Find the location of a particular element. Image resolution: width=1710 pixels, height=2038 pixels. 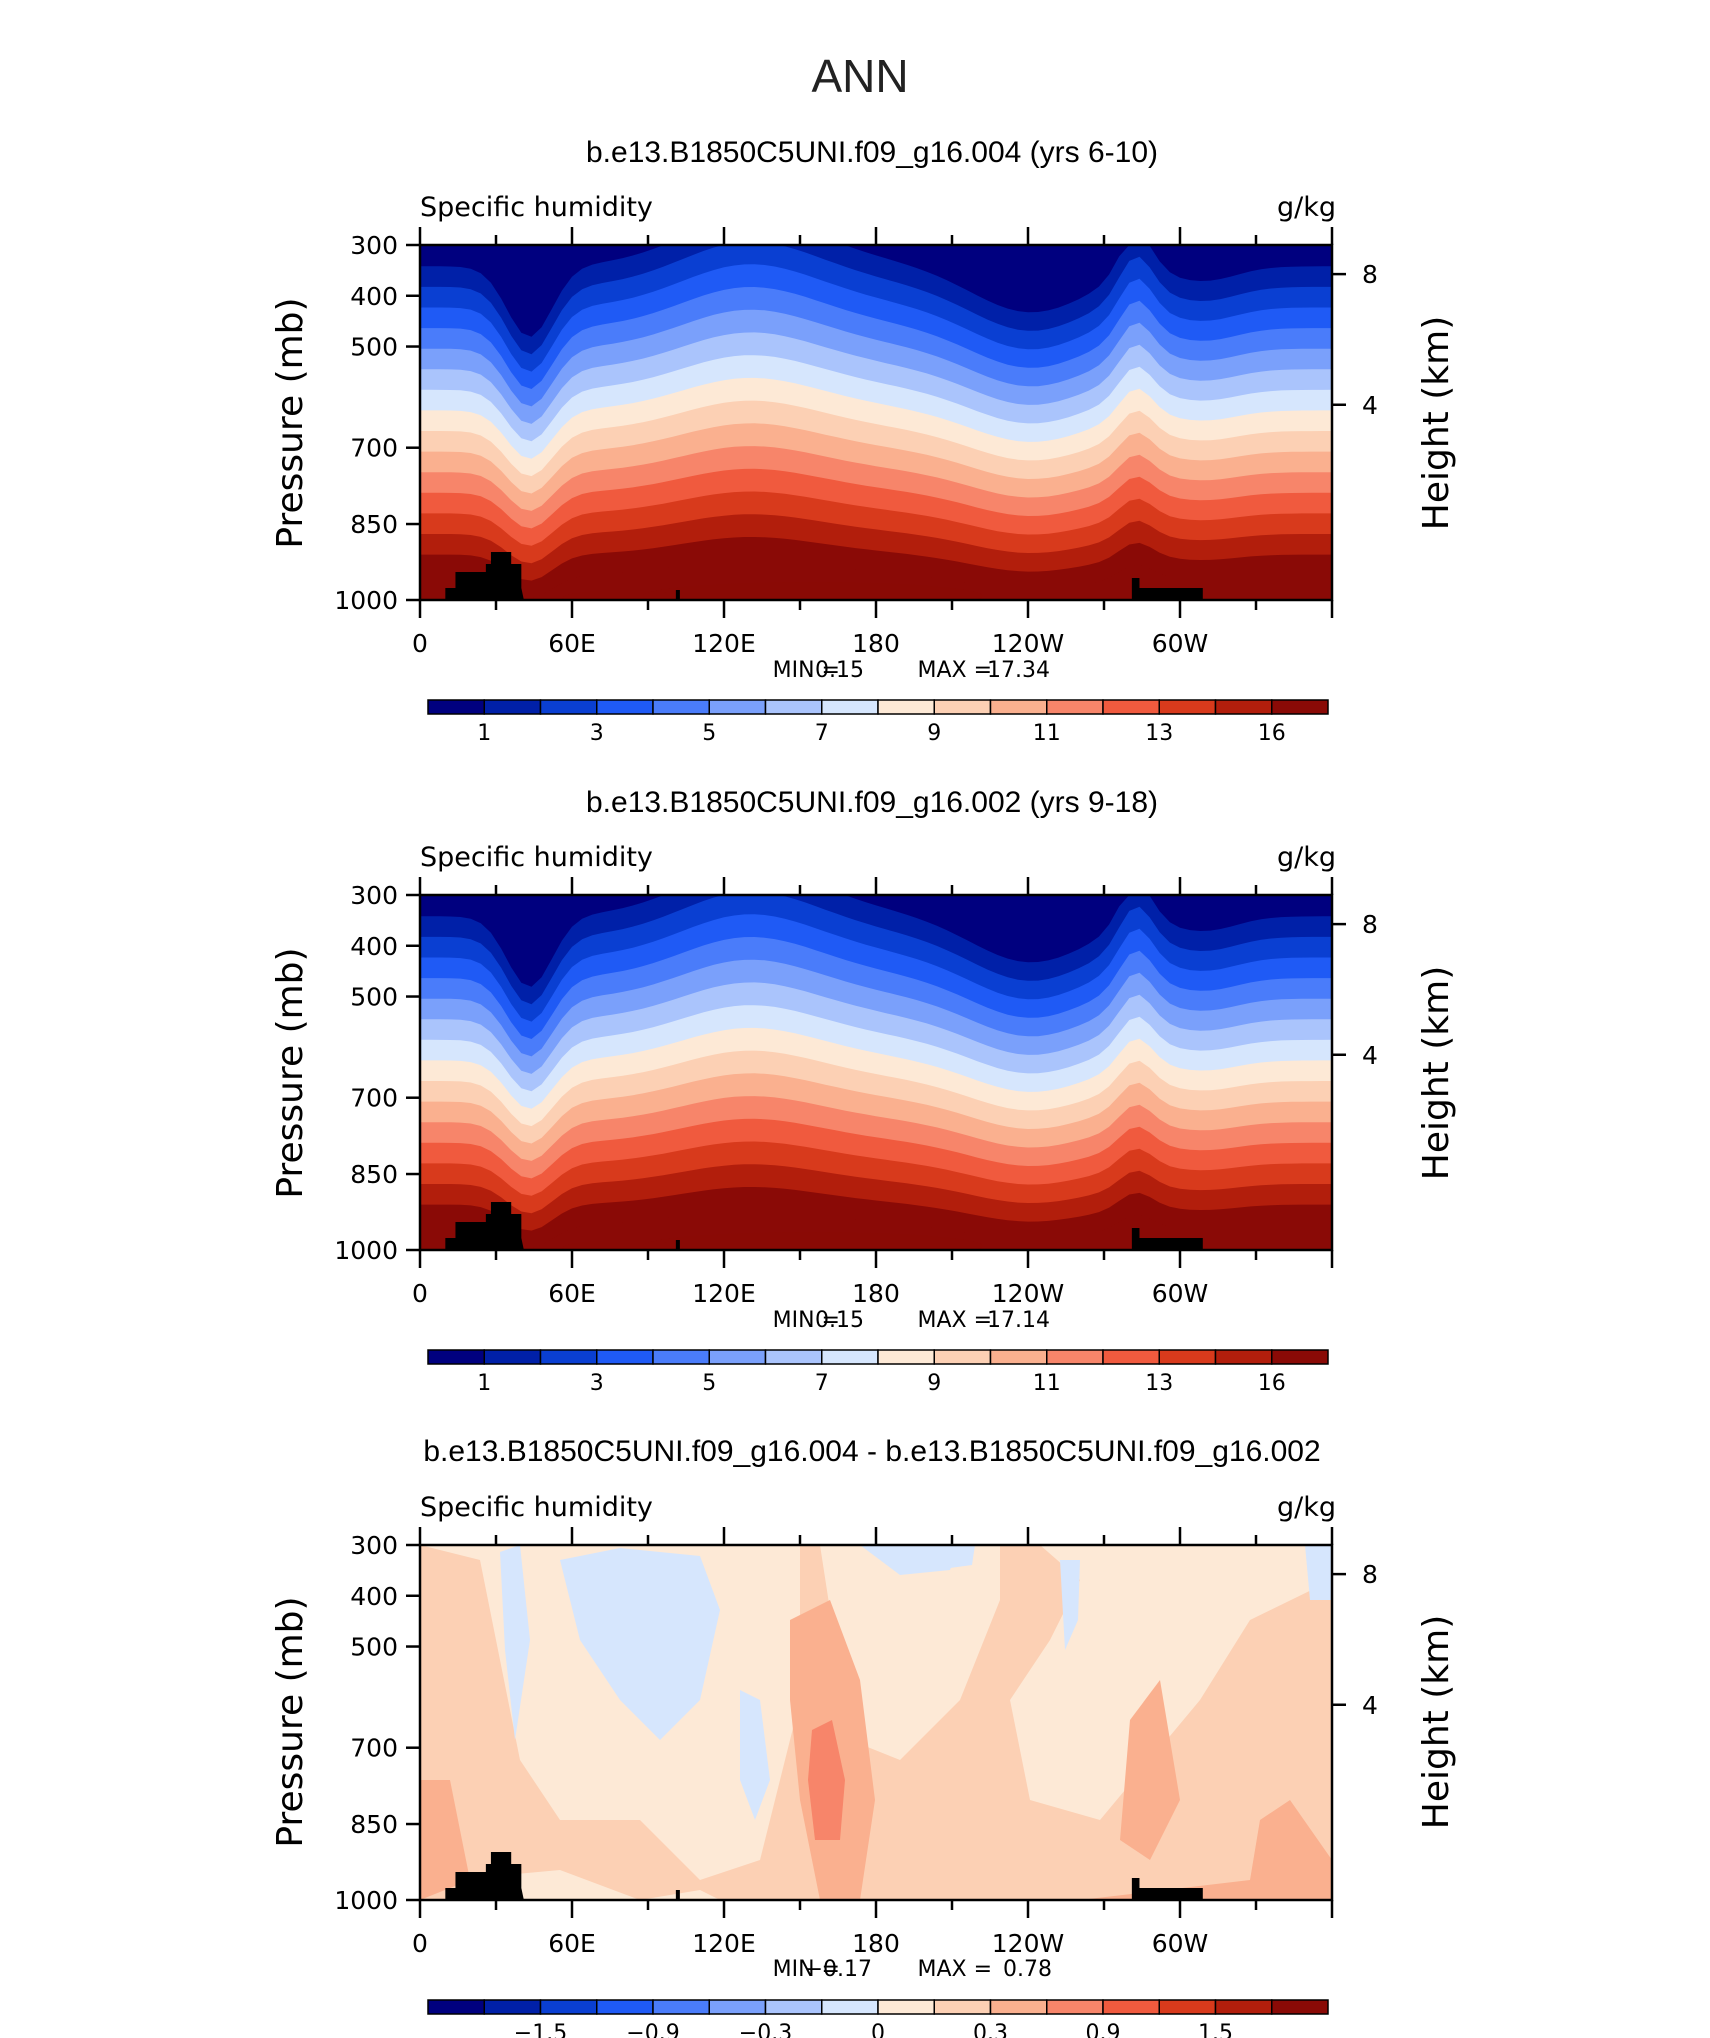

terrain-mask-africa is located at coordinates (484, 576).